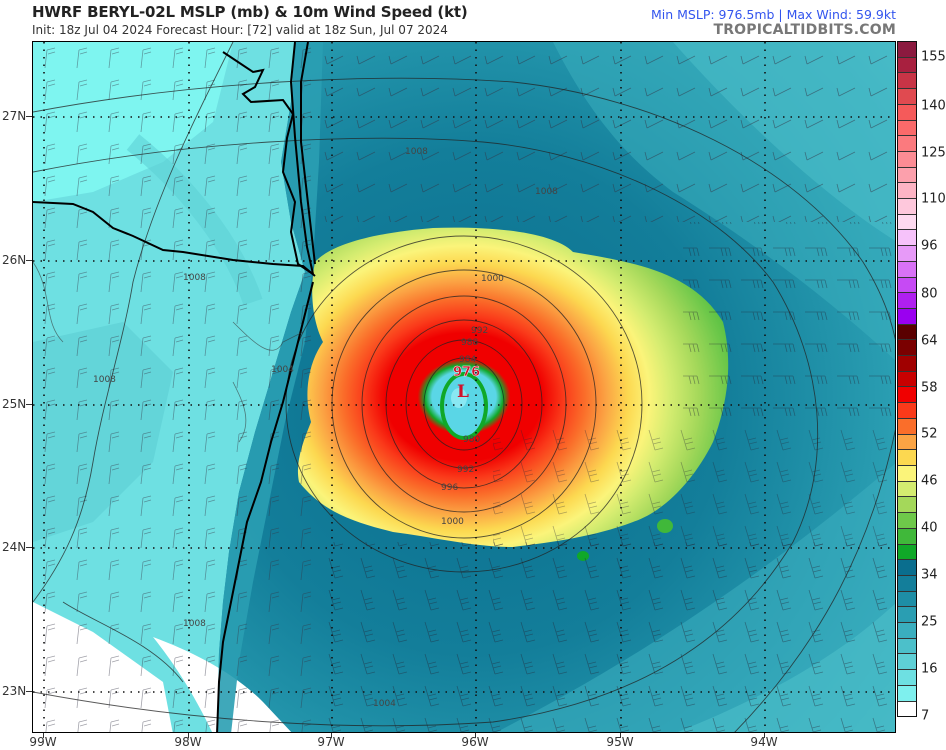 The width and height of the screenshot is (946, 750). I want to click on colorbar-label: 110, so click(933, 199).